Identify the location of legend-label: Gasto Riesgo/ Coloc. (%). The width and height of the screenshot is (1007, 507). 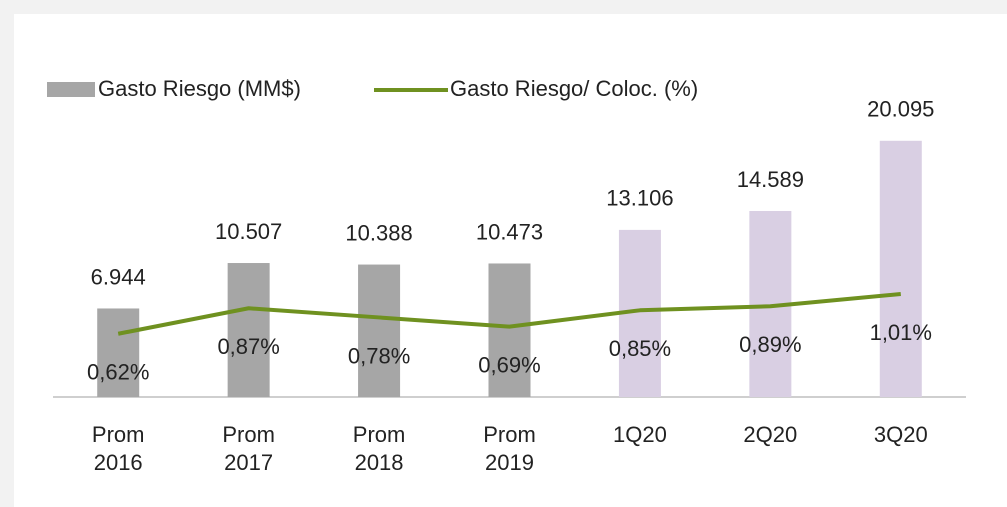
(574, 88).